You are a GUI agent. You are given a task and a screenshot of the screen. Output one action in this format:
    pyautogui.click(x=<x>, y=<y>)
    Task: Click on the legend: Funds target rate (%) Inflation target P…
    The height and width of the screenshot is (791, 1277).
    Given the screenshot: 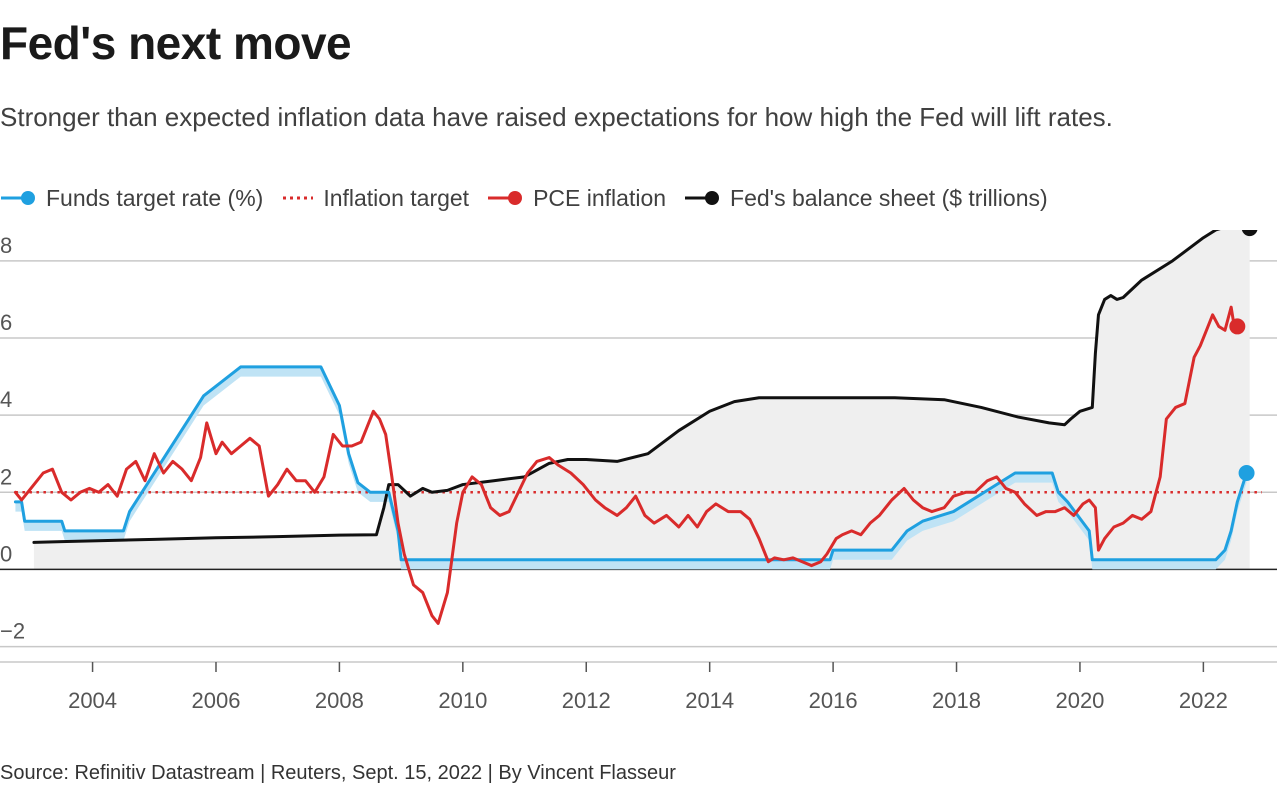 What is the action you would take?
    pyautogui.click(x=533, y=198)
    